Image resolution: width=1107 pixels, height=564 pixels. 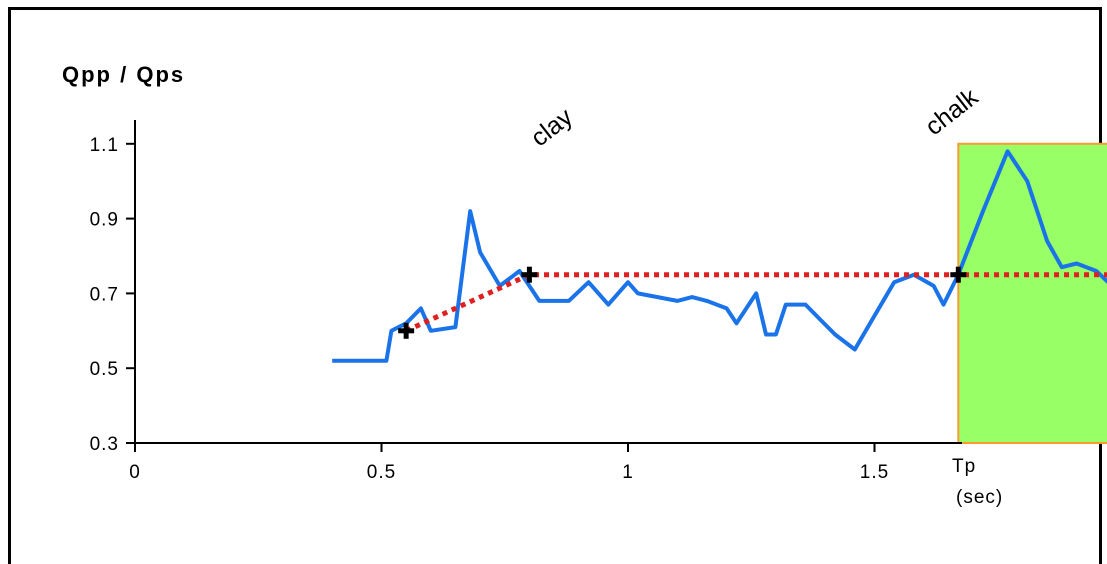 I want to click on y-tick-label: 0.9, so click(x=104, y=220).